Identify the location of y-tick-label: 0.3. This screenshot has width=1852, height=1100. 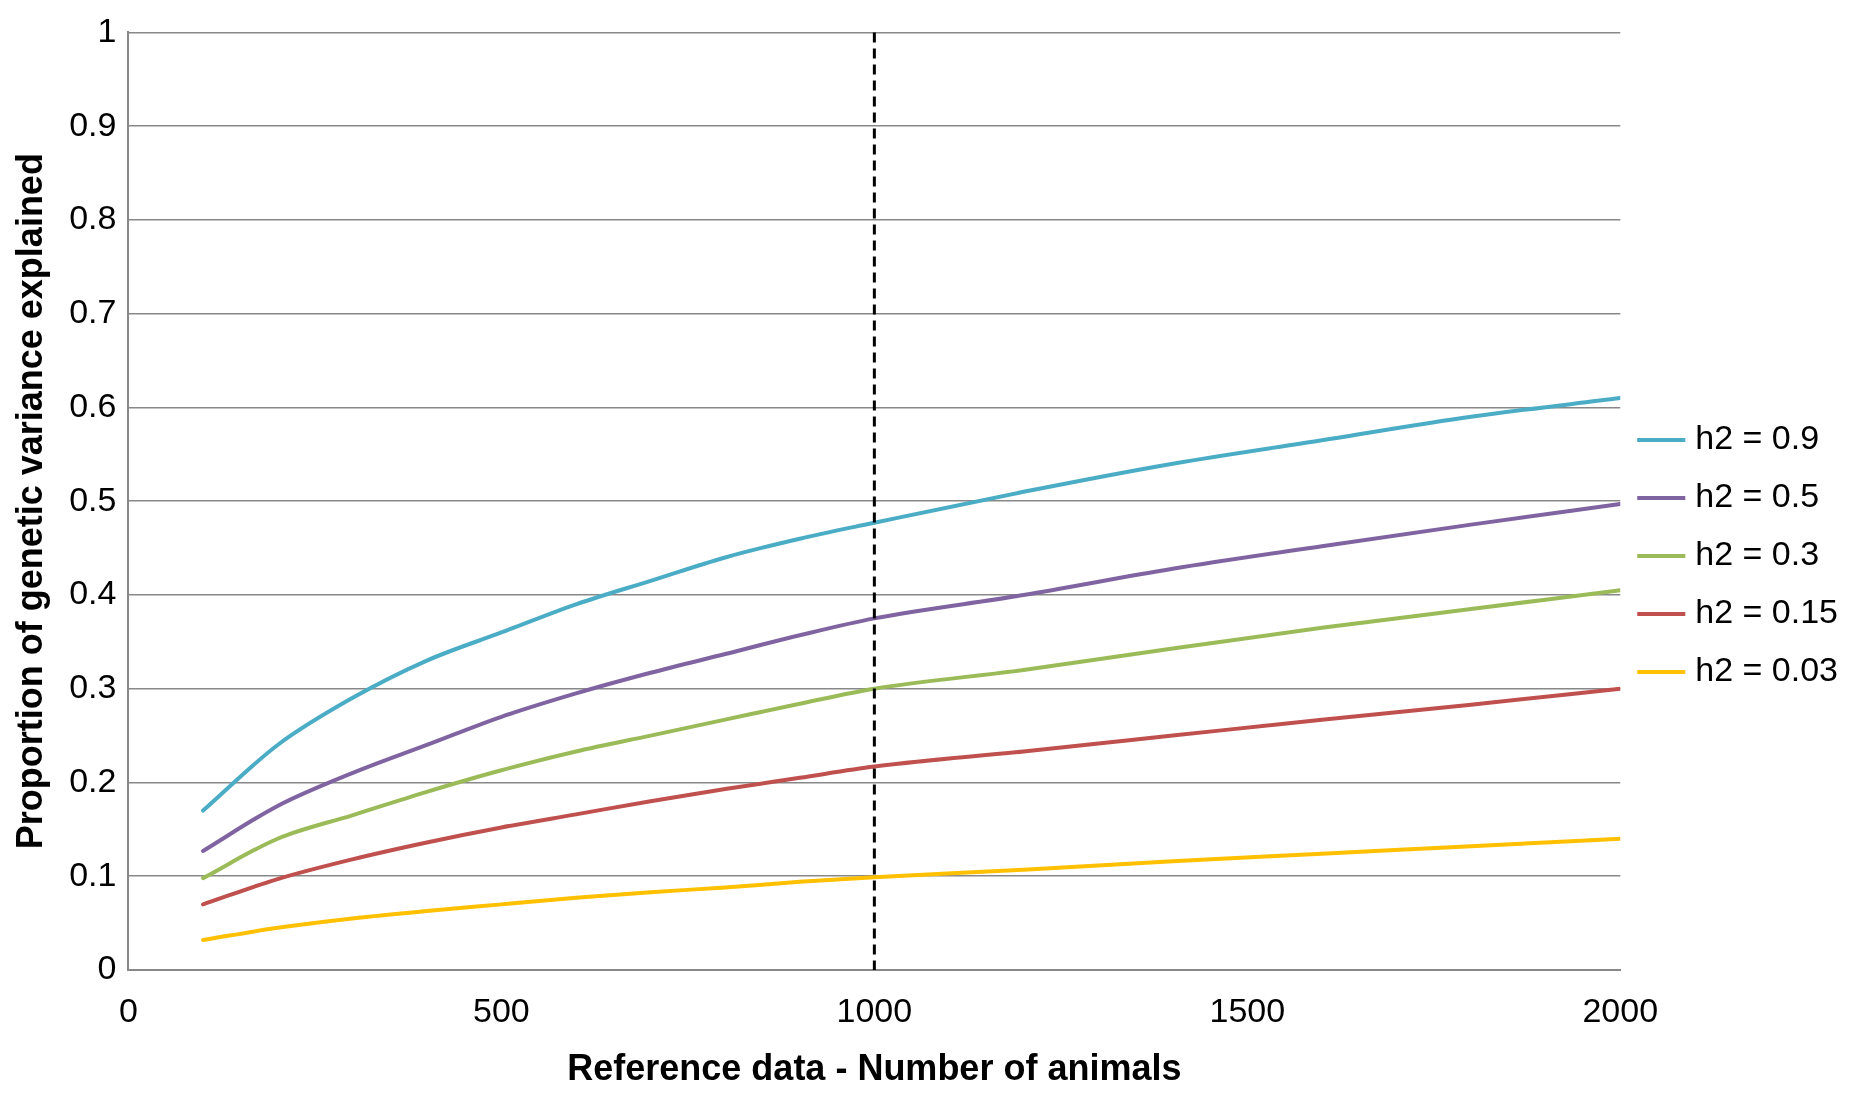
(93, 686).